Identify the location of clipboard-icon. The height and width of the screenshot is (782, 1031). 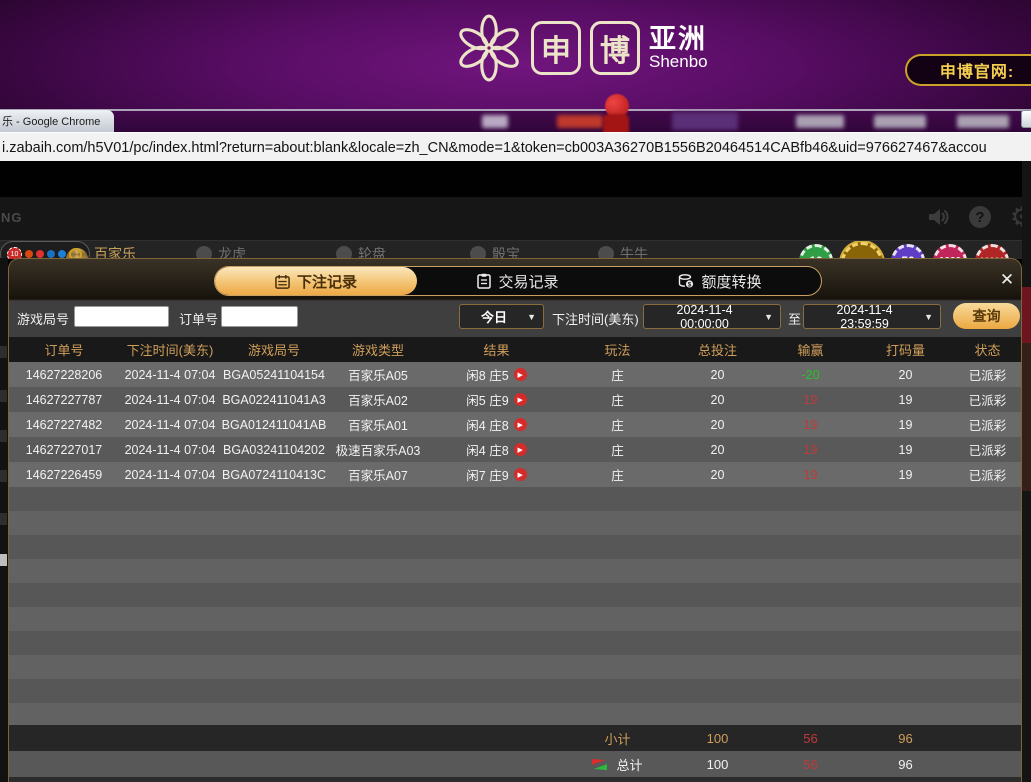
(484, 281).